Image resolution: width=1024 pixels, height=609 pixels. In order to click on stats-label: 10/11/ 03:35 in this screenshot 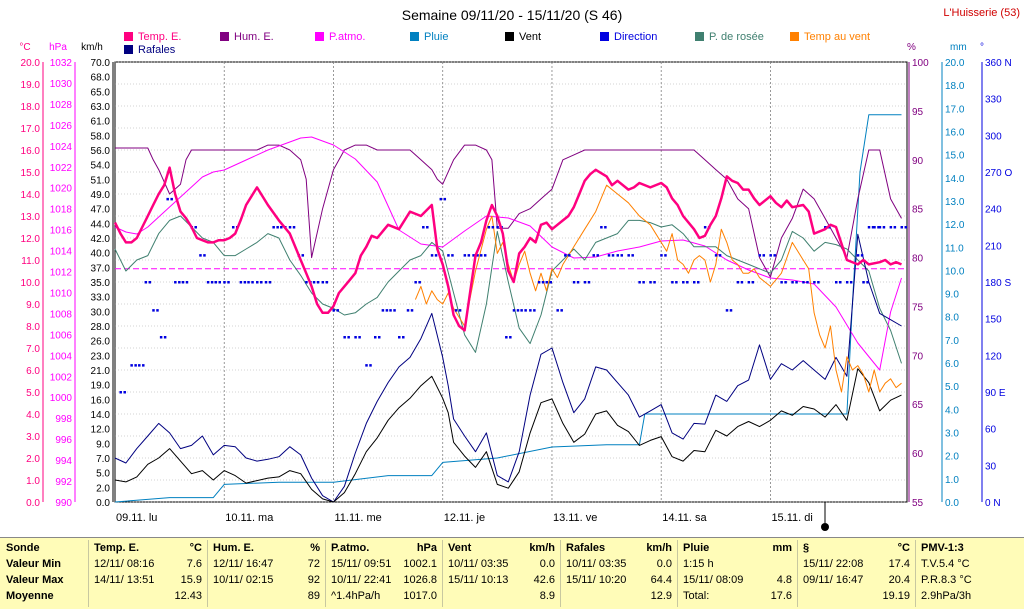, I will do `click(596, 564)`.